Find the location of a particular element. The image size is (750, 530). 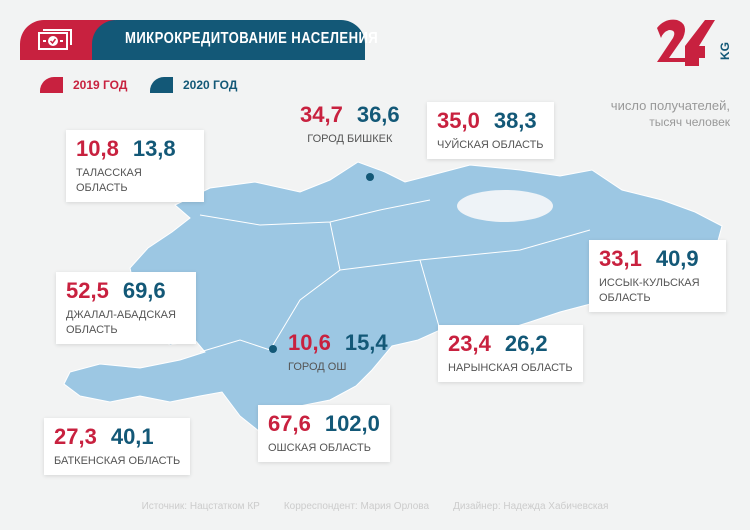

legend-2019: 2019 ГОД is located at coordinates (83, 85).